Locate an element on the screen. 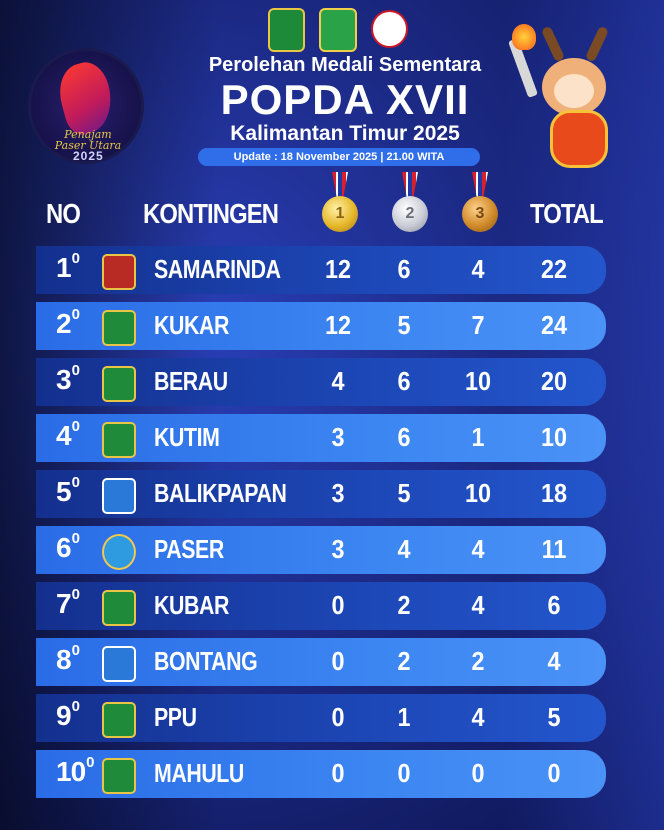 This screenshot has height=830, width=664. berau-crest-icon is located at coordinates (119, 384).